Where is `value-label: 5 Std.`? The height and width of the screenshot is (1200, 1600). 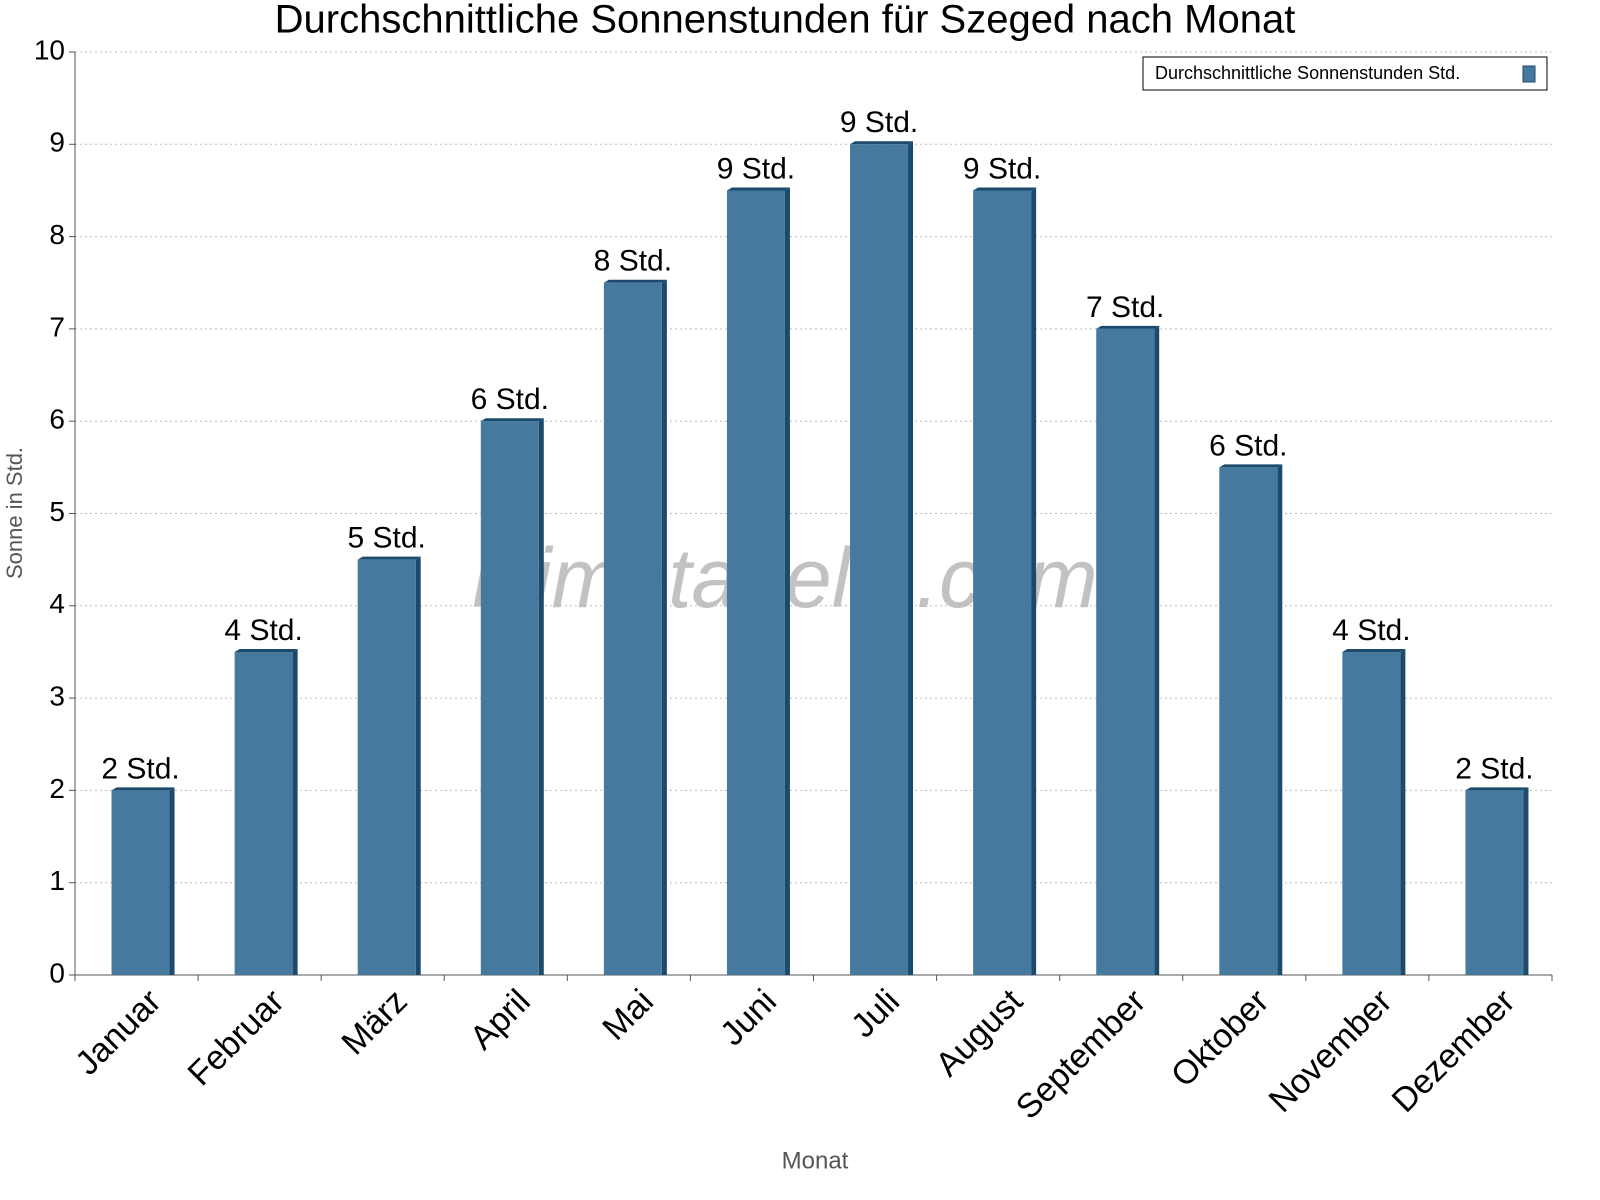 value-label: 5 Std. is located at coordinates (387, 538).